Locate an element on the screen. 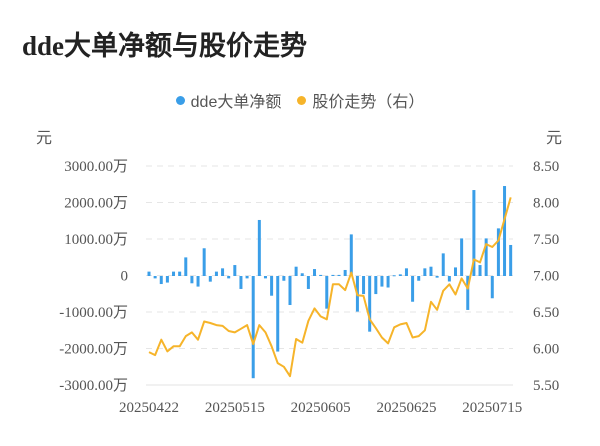 Image resolution: width=600 pixels, height=446 pixels. right-tick-label: 7.50 is located at coordinates (546, 240).